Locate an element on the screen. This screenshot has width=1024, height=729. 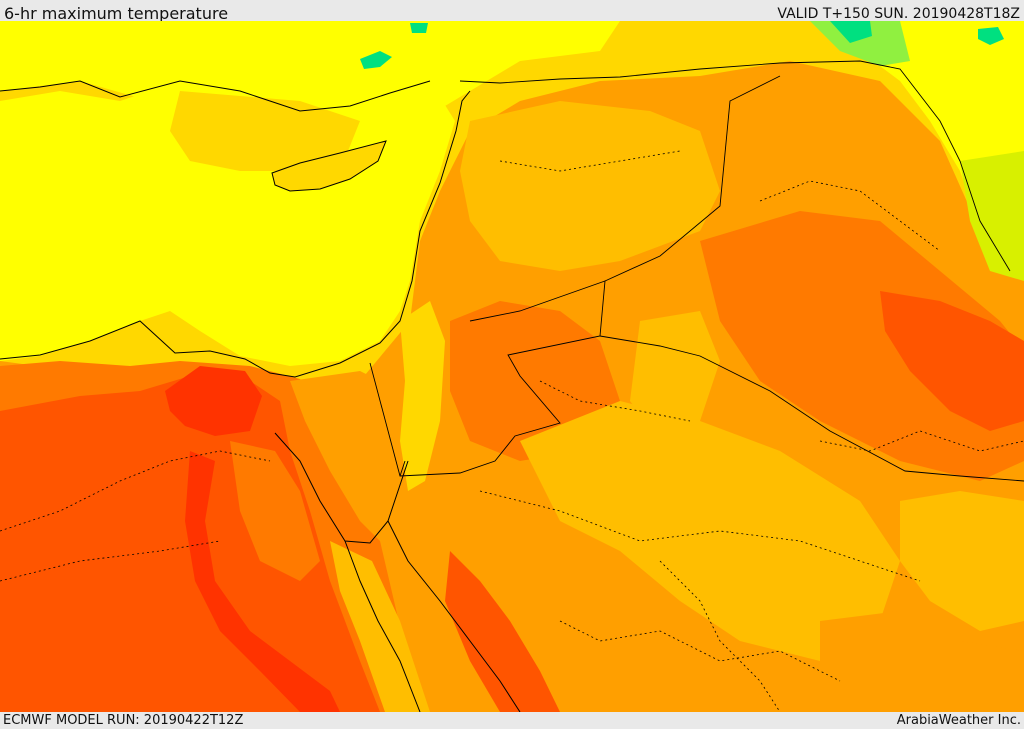
field-ne-green is located at coordinates (860, 43).